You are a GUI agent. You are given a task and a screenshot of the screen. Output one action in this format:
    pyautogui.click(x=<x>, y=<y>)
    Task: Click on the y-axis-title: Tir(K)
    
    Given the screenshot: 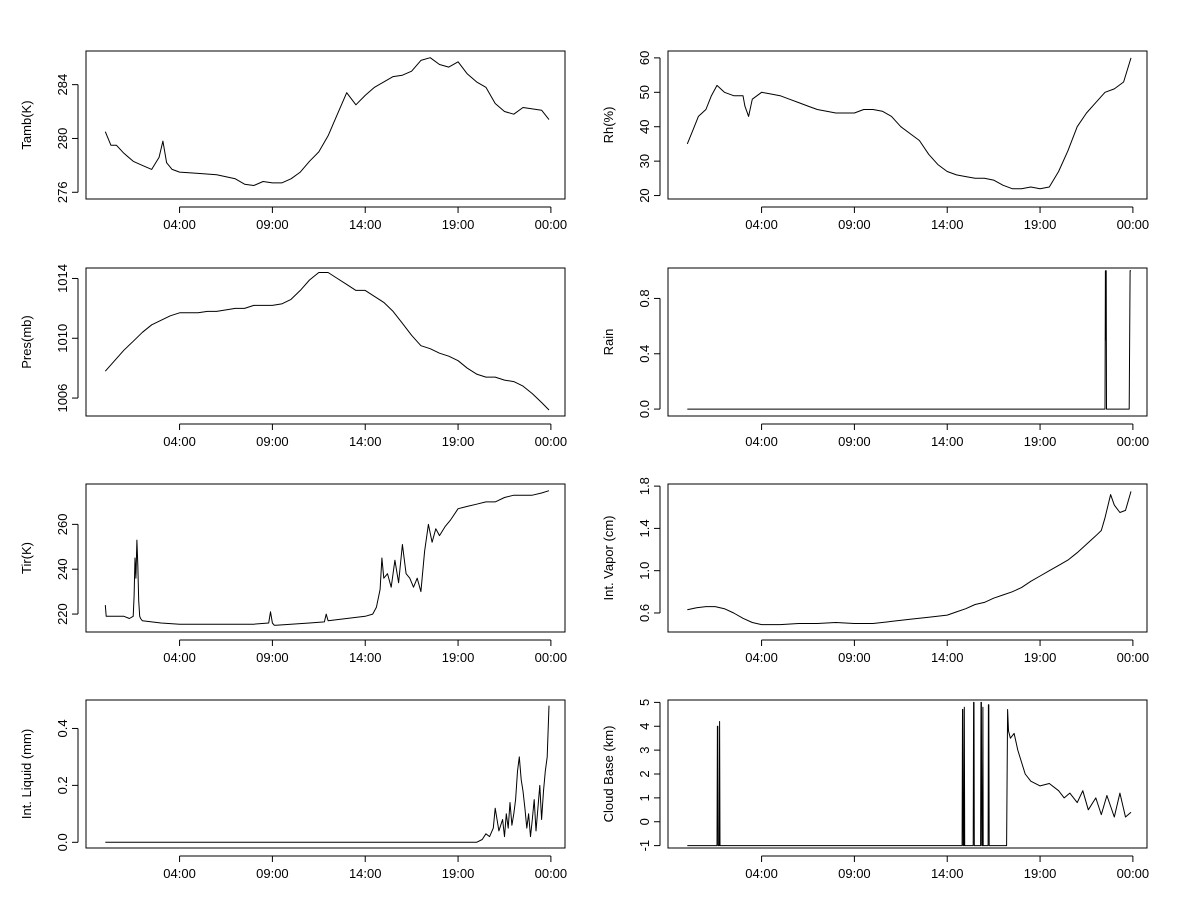 What is the action you would take?
    pyautogui.click(x=26, y=558)
    